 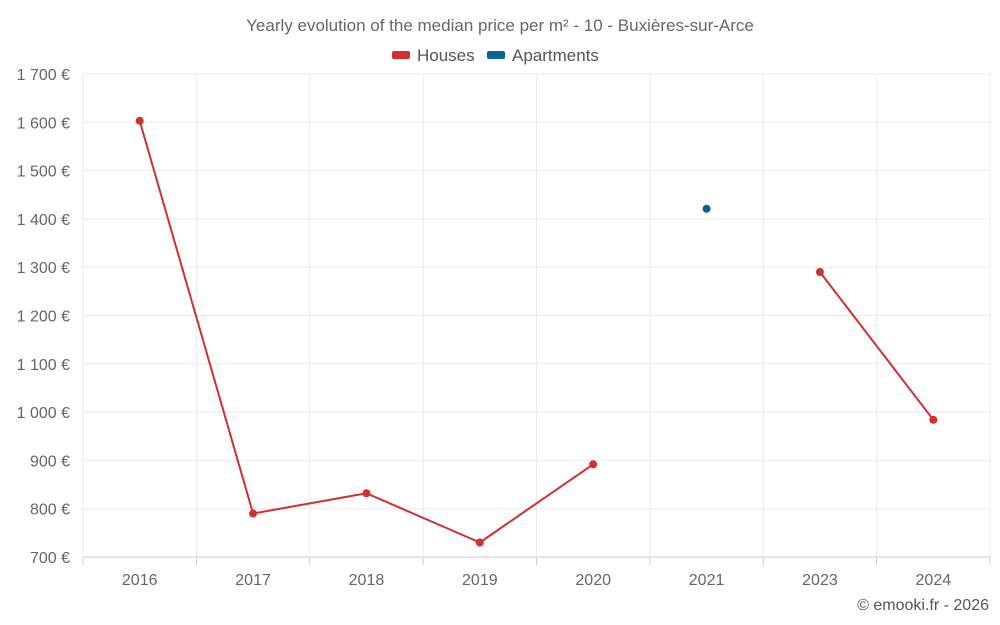 What do you see at coordinates (43, 365) in the screenshot?
I see `y-tick-label: 1 100 €` at bounding box center [43, 365].